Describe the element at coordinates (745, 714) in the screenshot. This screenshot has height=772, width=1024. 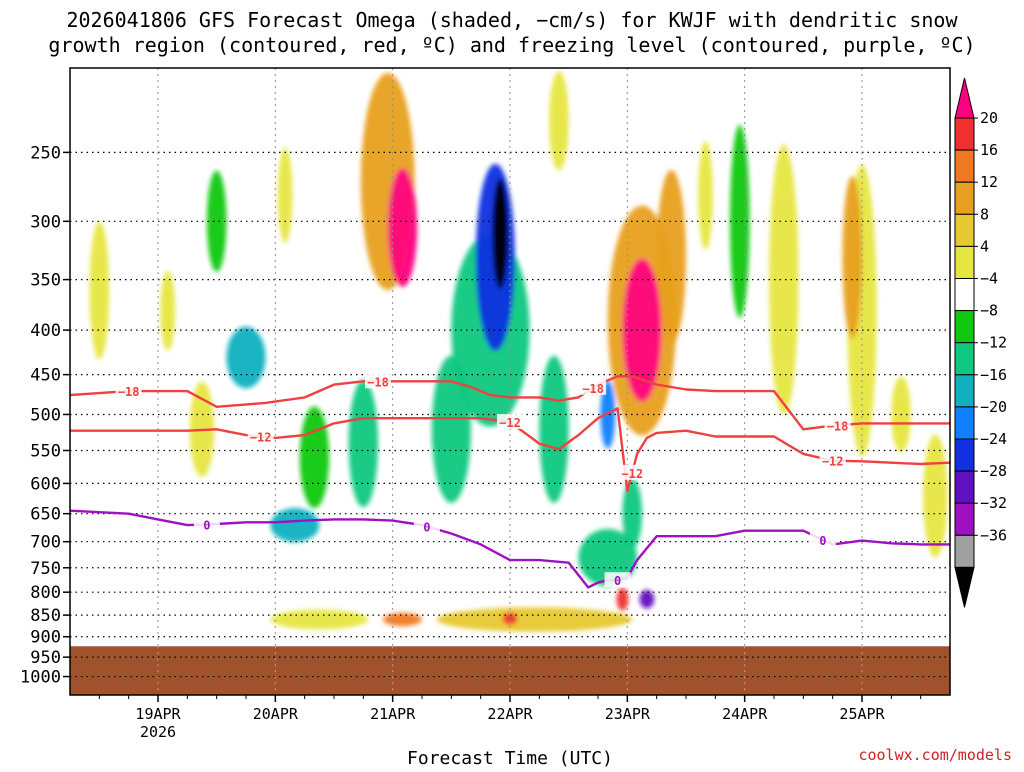
I see `x-tick-label-24APR: 24APR` at that location.